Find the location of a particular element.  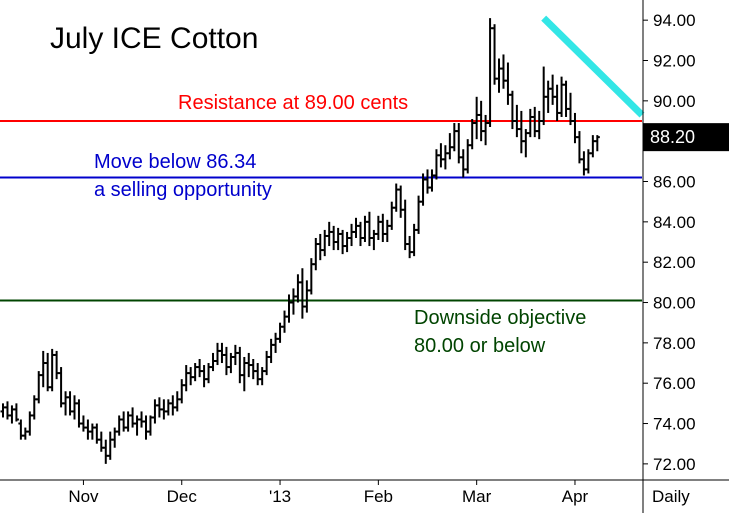

last-price-box is located at coordinates (686, 137).